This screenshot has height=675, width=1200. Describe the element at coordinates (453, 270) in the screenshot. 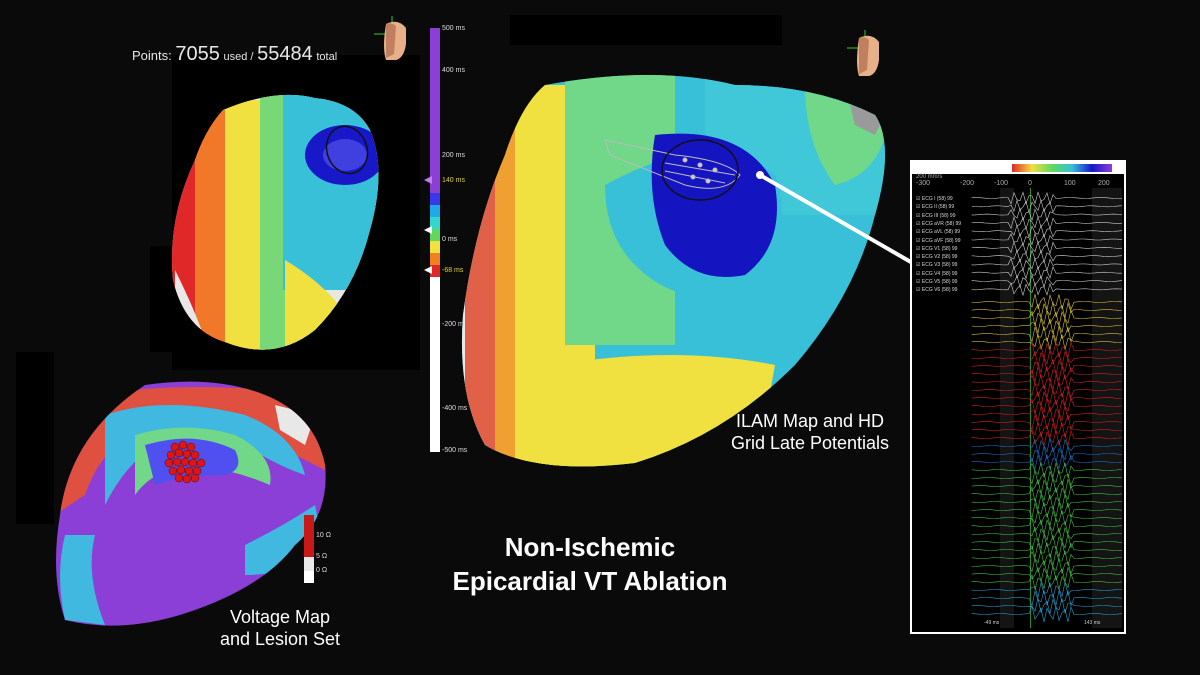

I see `ilam-scale-tick: -68 ms` at that location.